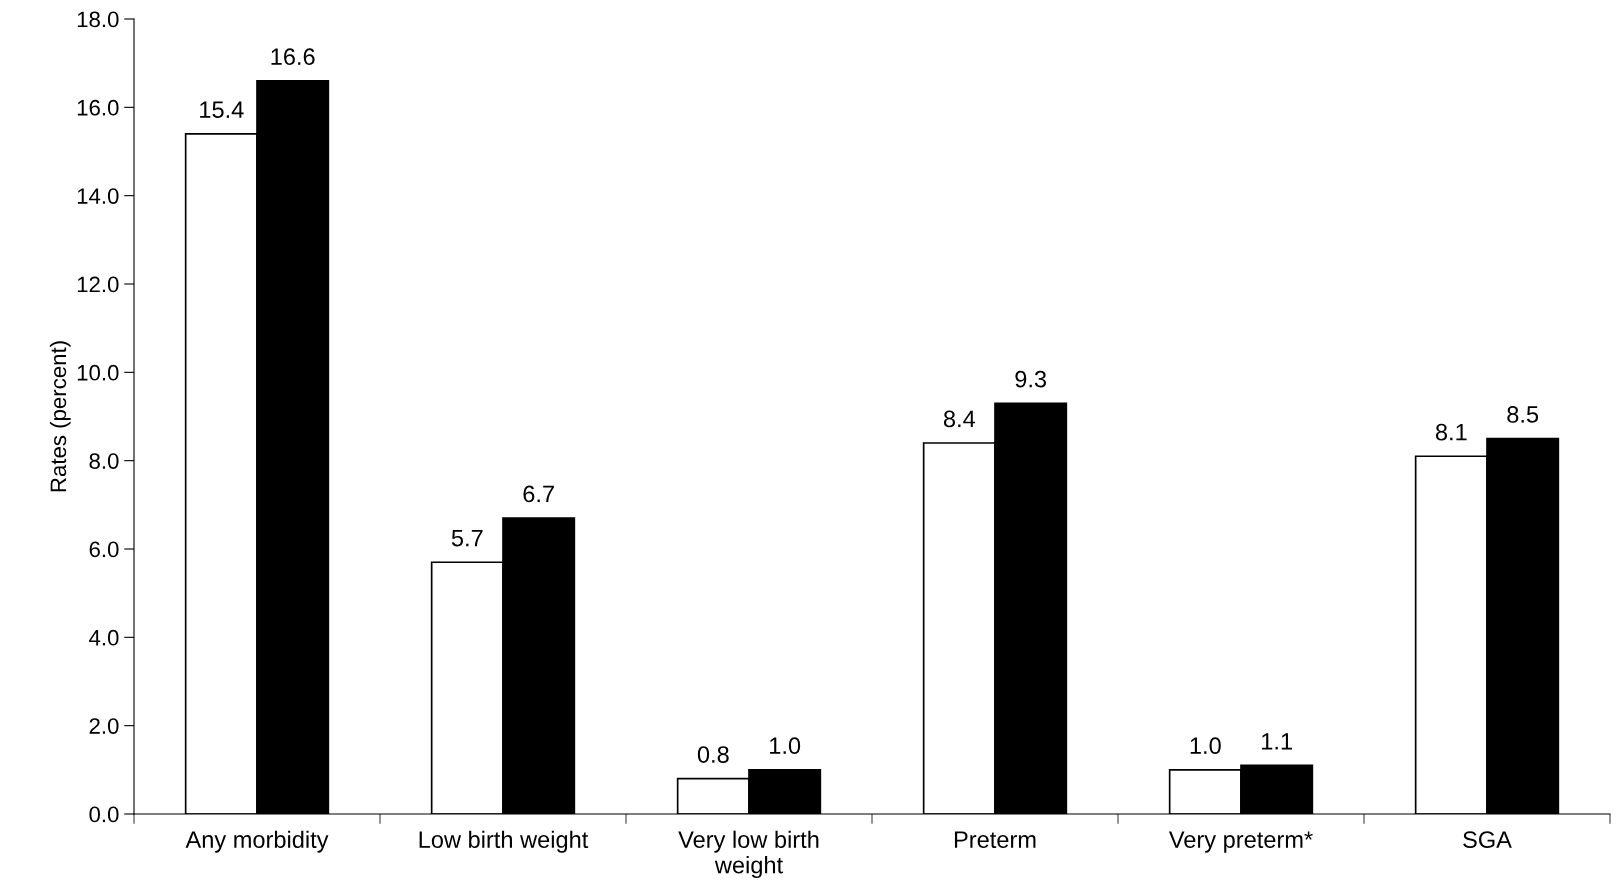 The width and height of the screenshot is (1616, 894). What do you see at coordinates (959, 419) in the screenshot?
I see `data-label: 8.4` at bounding box center [959, 419].